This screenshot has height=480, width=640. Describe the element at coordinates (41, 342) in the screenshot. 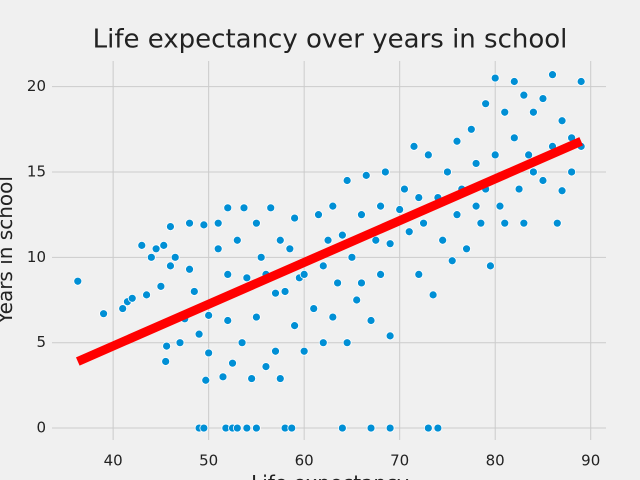

I see `y-tick-label: 5` at that location.